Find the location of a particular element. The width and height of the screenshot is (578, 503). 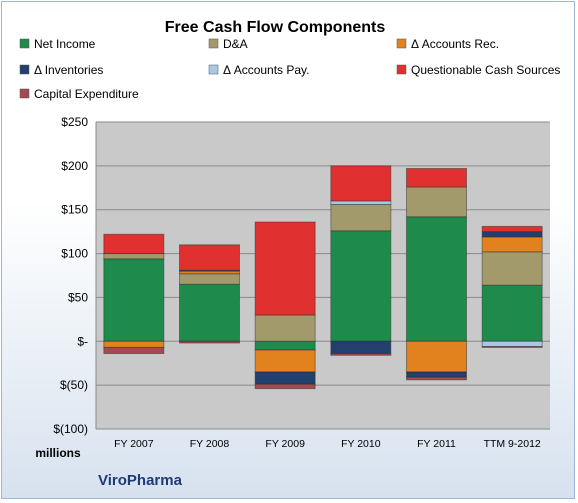

x-tick-label: FY 2009 is located at coordinates (285, 444).